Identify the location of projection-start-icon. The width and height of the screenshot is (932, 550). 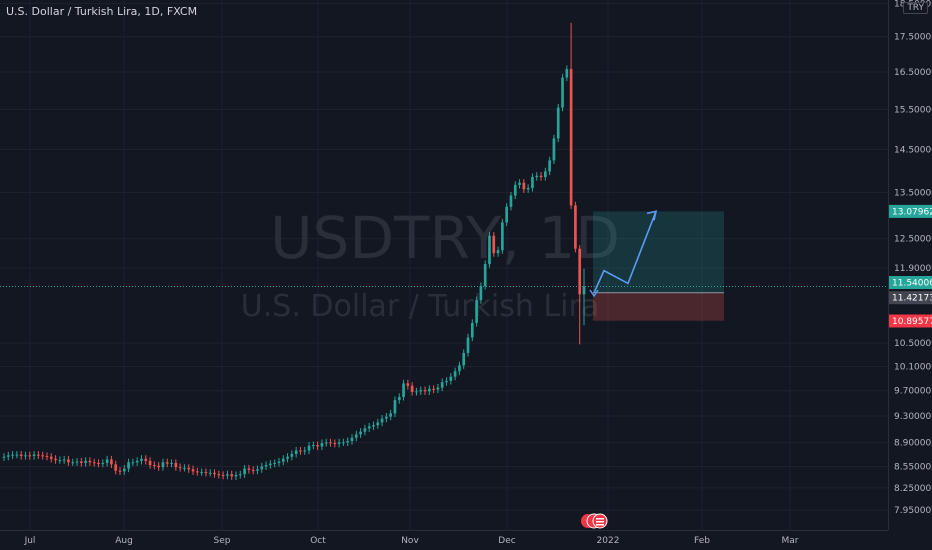
(594, 293).